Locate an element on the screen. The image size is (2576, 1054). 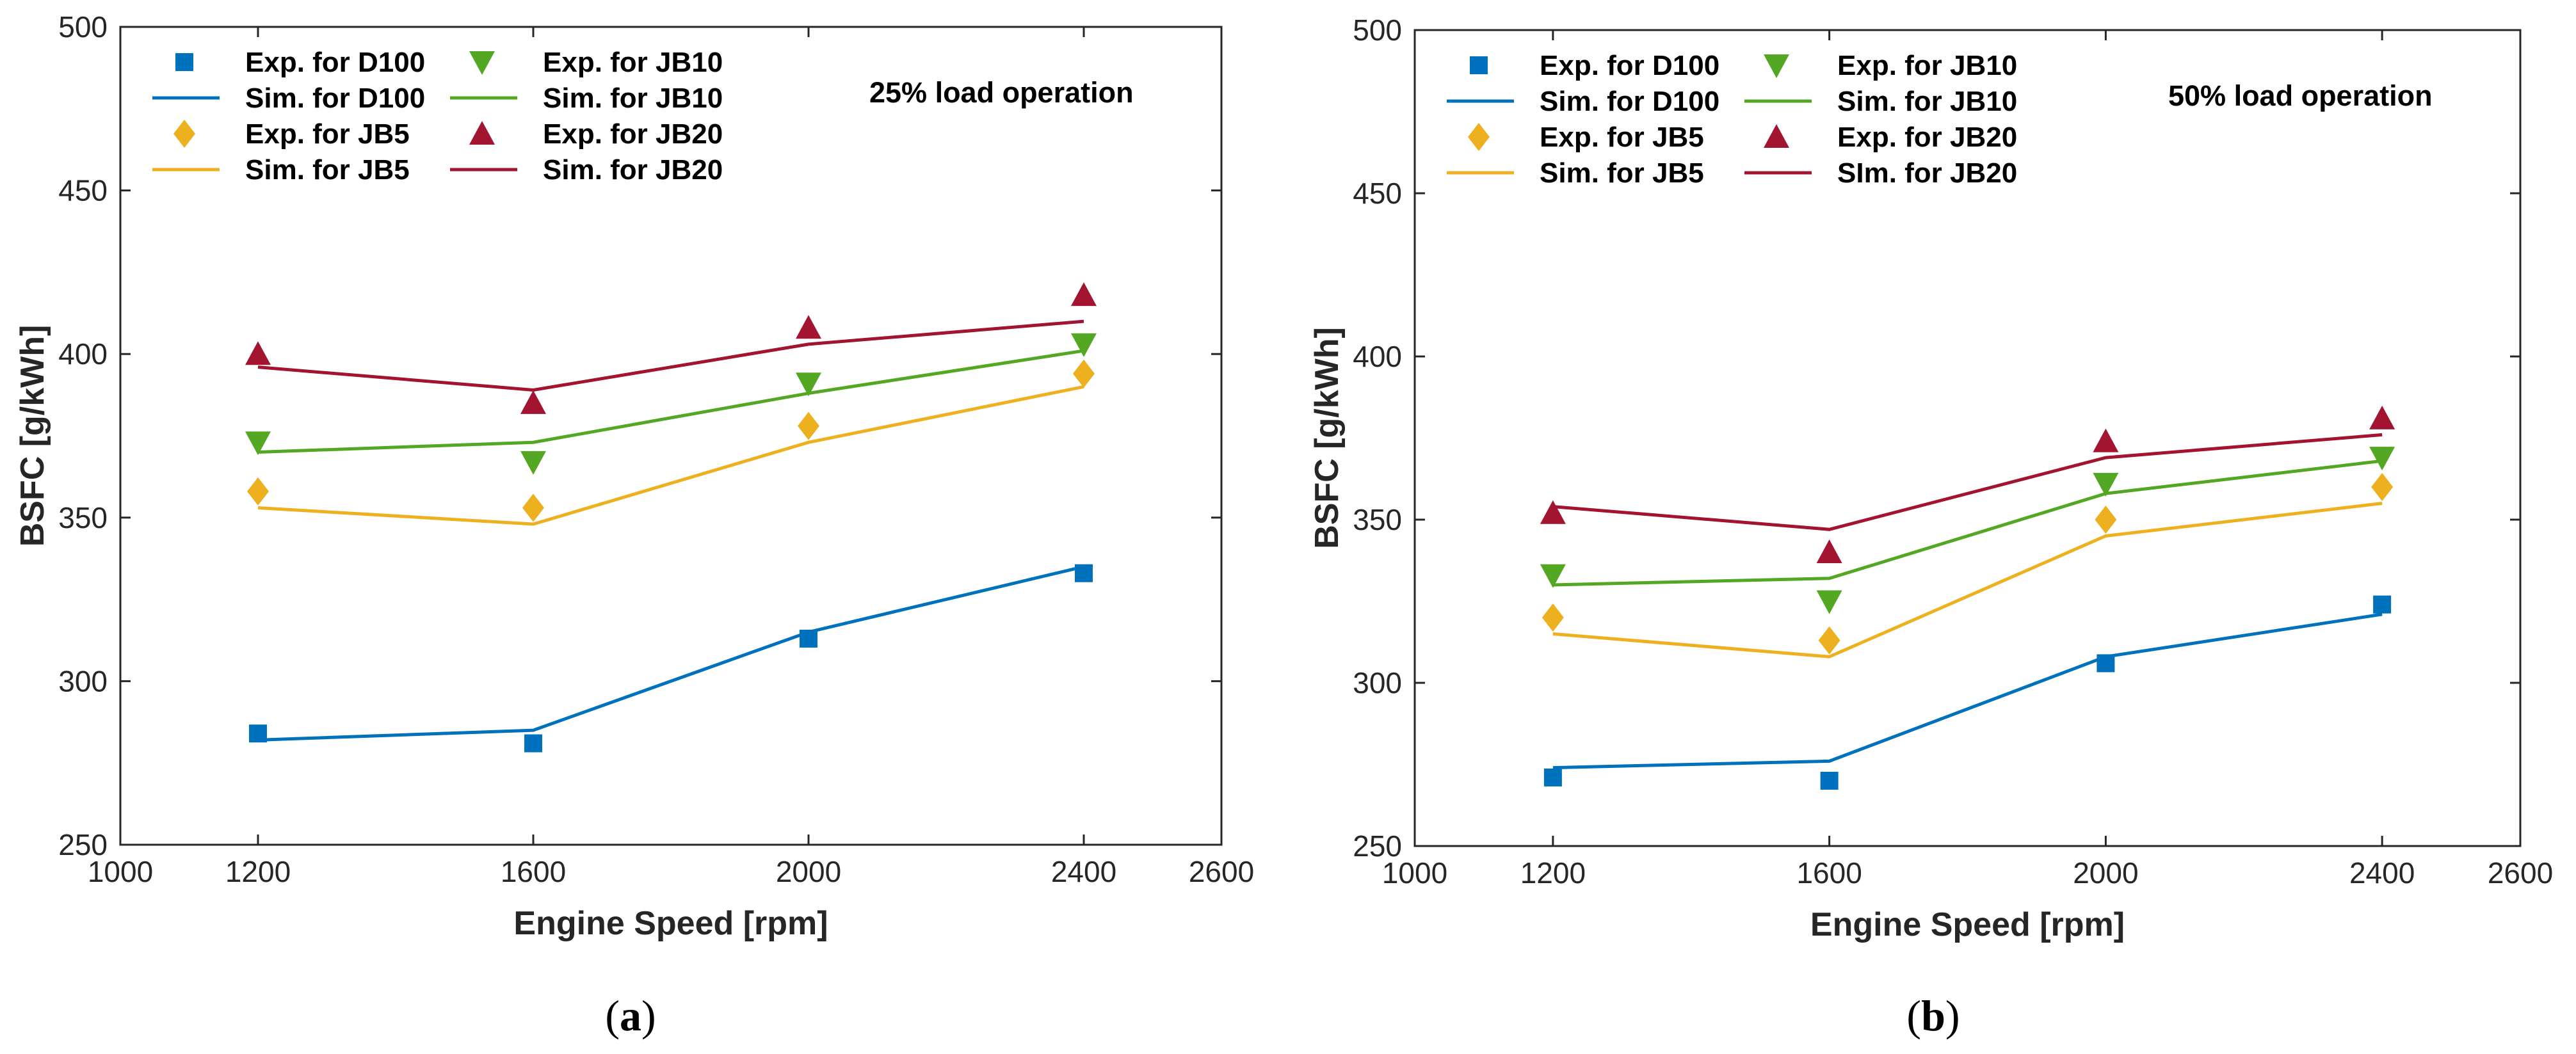
x-axis-label: Engine Speed [rpm] is located at coordinates (670, 923).